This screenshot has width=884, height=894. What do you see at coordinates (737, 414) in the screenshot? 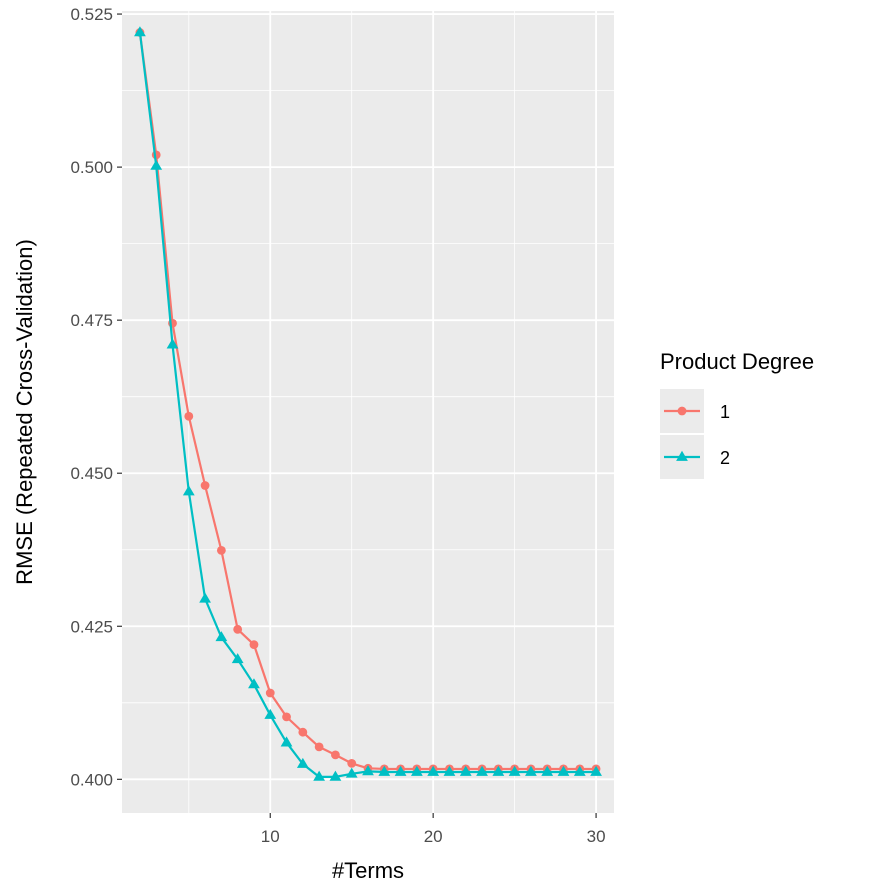
I see `legend: Product Degree 12` at bounding box center [737, 414].